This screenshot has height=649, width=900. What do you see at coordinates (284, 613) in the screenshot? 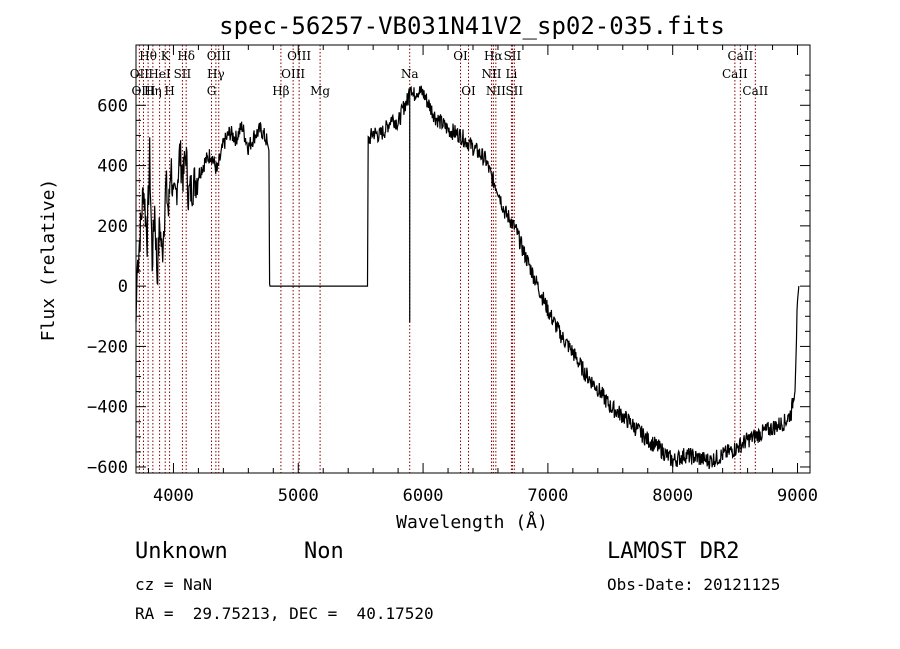
I see `coordinates-label: RA = 29.75213, DEC = 40.17520` at bounding box center [284, 613].